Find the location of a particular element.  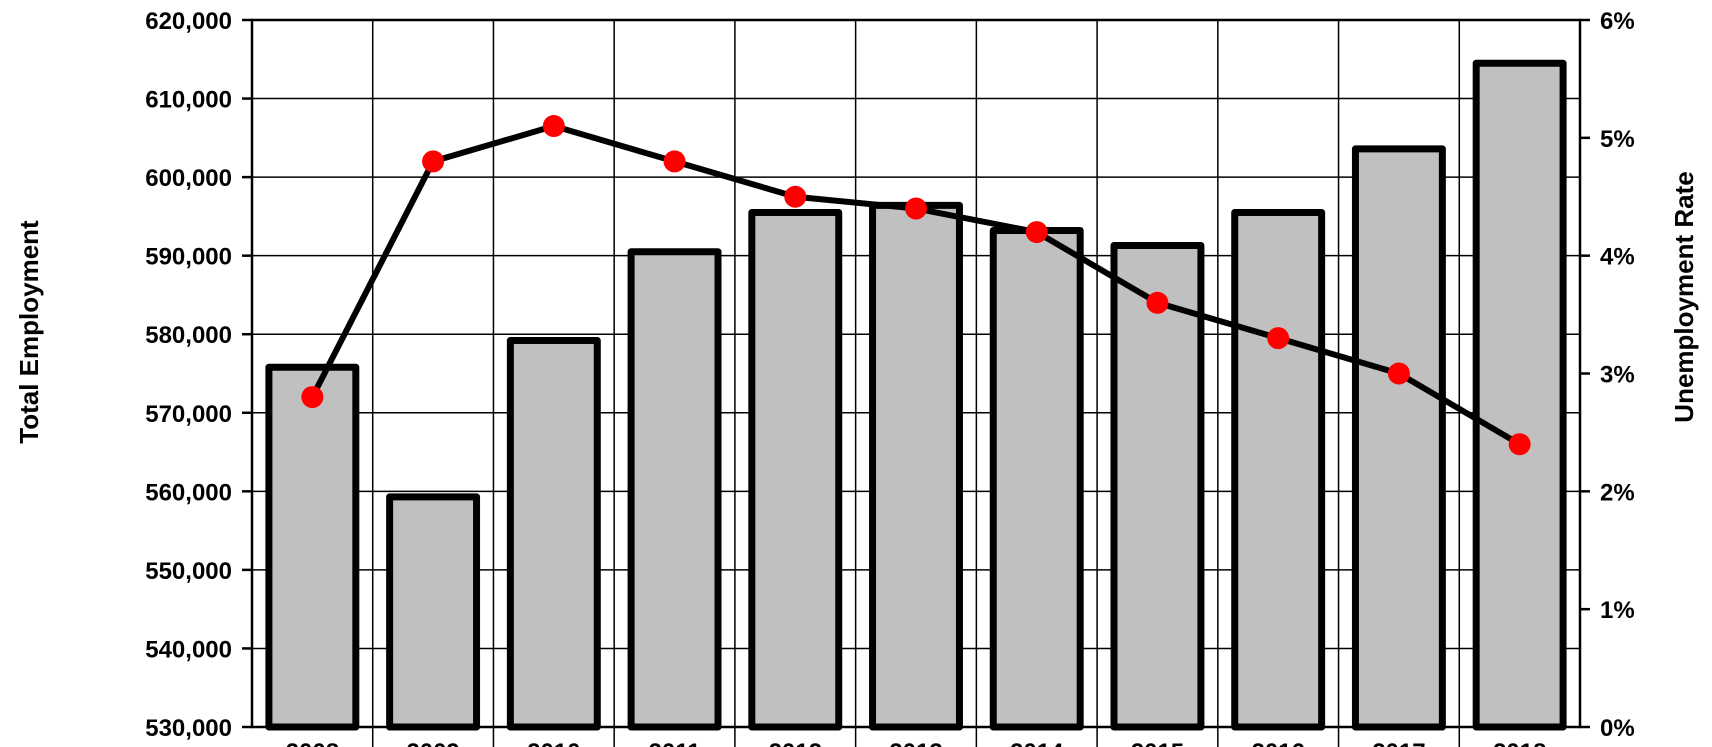

y-tick-label: 600,000 is located at coordinates (188, 178).